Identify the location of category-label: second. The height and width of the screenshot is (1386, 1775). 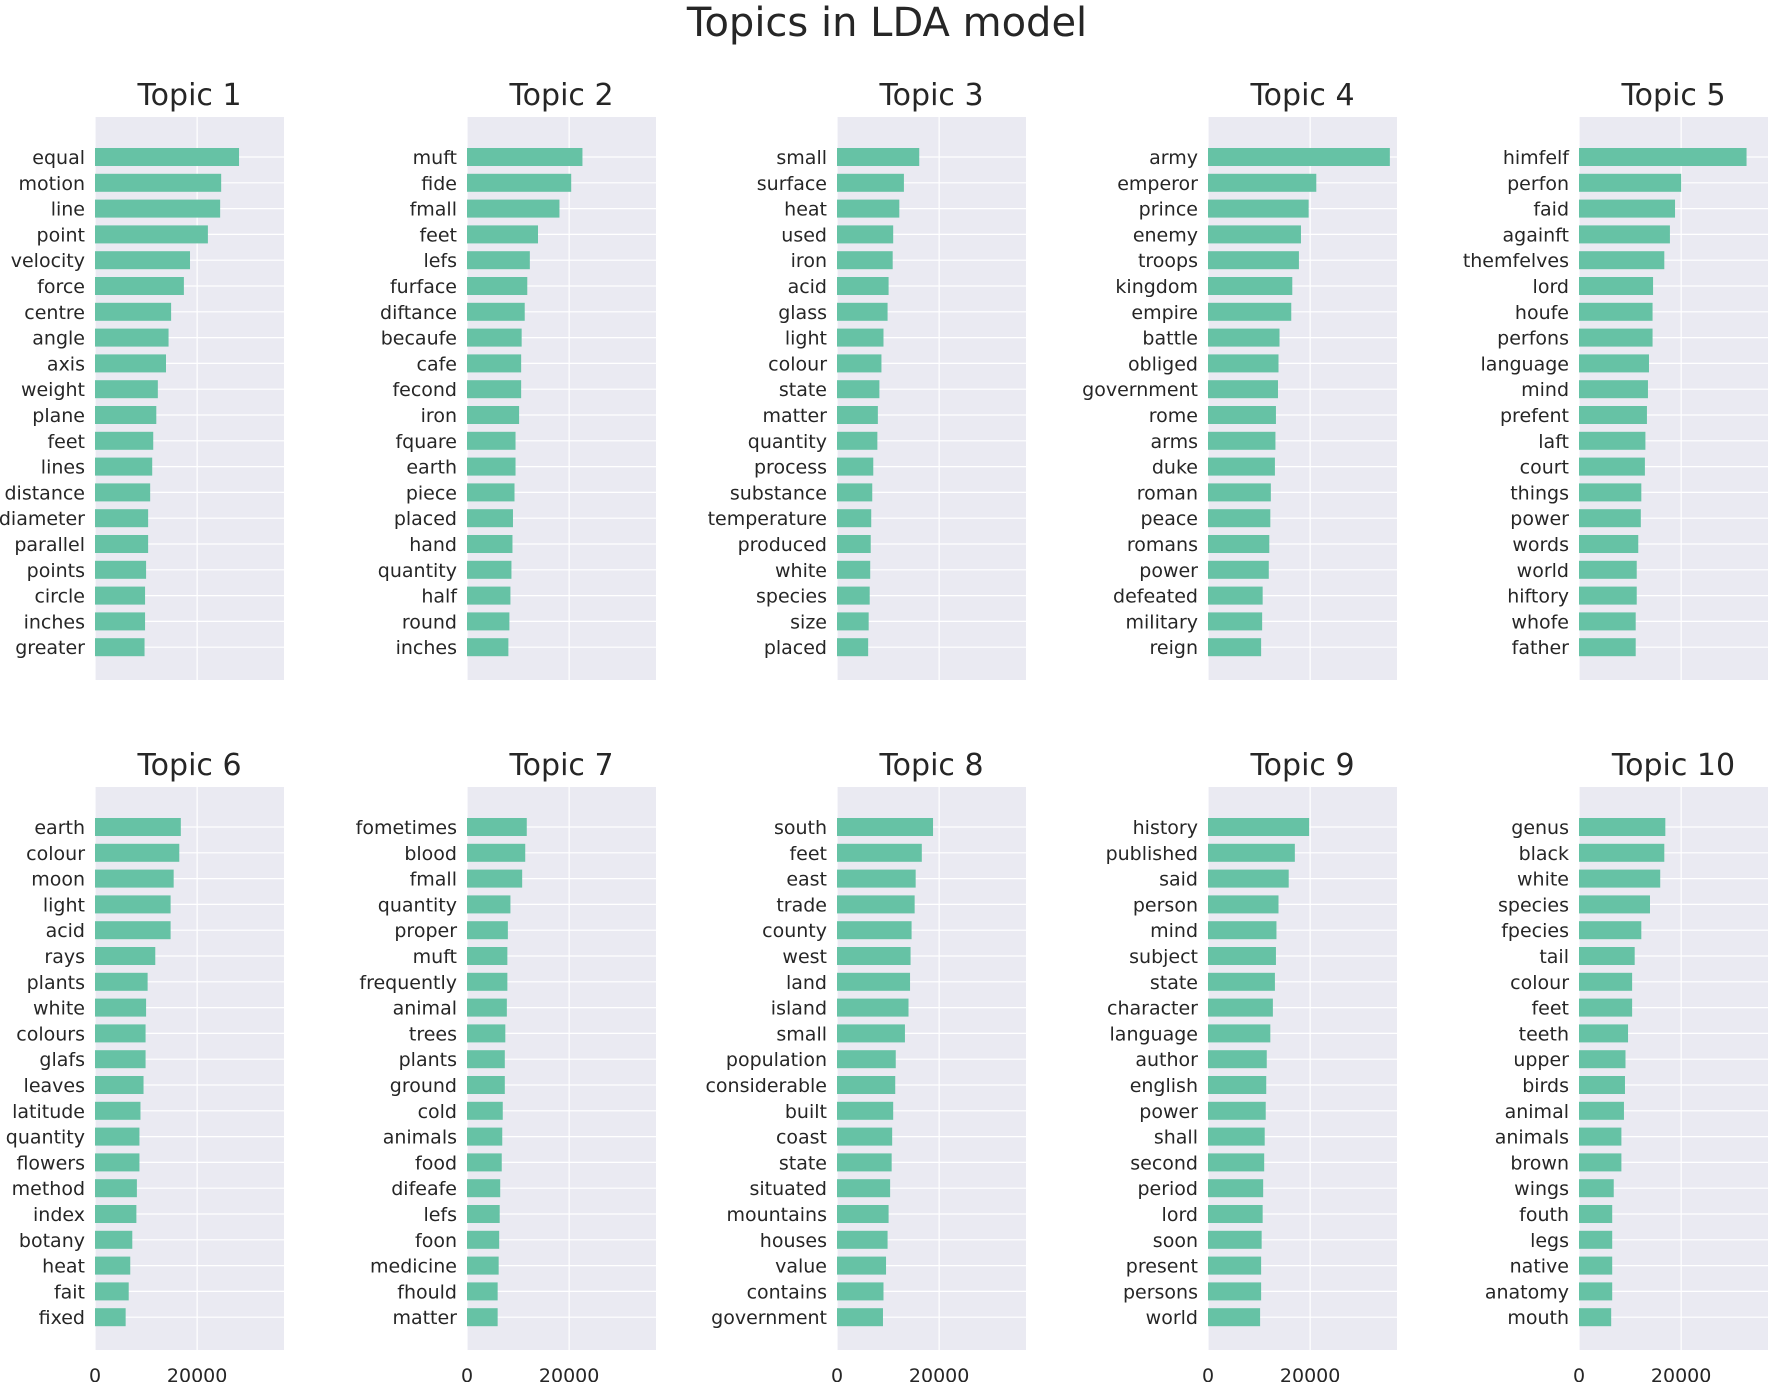
(1164, 1163).